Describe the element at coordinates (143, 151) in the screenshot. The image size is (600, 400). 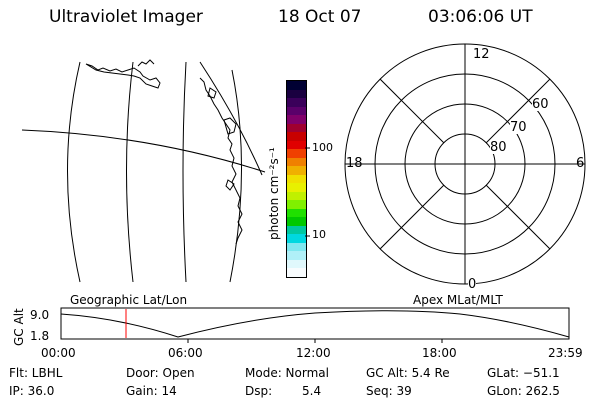
I see `map-parallel` at that location.